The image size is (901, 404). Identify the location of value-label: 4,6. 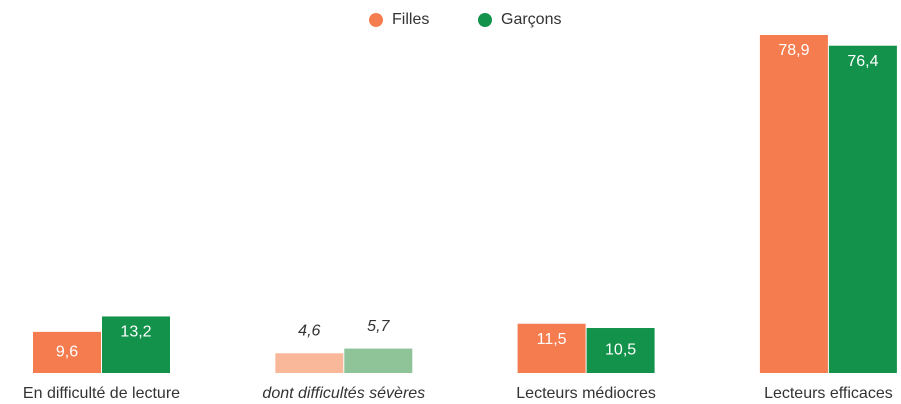
(309, 331).